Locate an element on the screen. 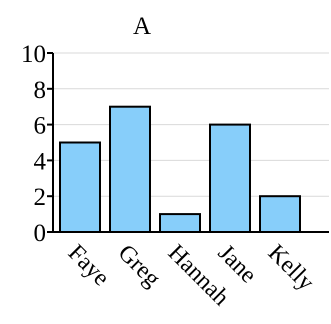 The height and width of the screenshot is (324, 331). x-tick-label-faye: Faye is located at coordinates (88, 265).